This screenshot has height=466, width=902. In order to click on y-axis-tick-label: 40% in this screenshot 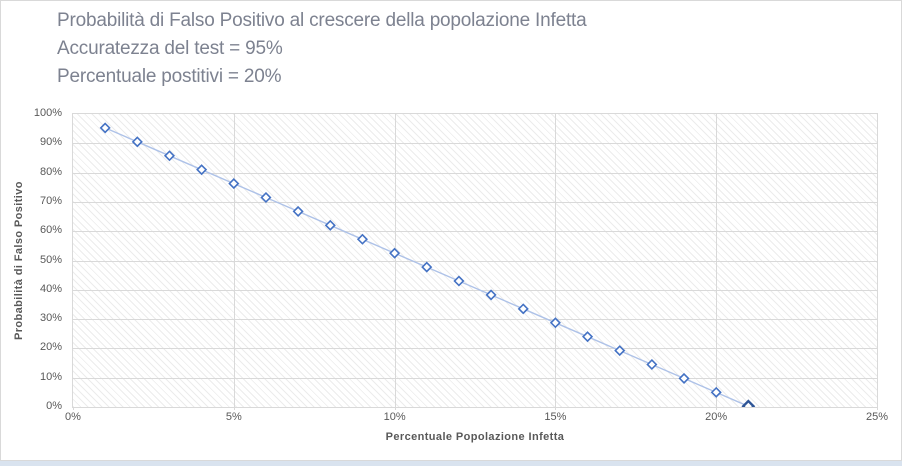, I will do `click(50, 289)`.